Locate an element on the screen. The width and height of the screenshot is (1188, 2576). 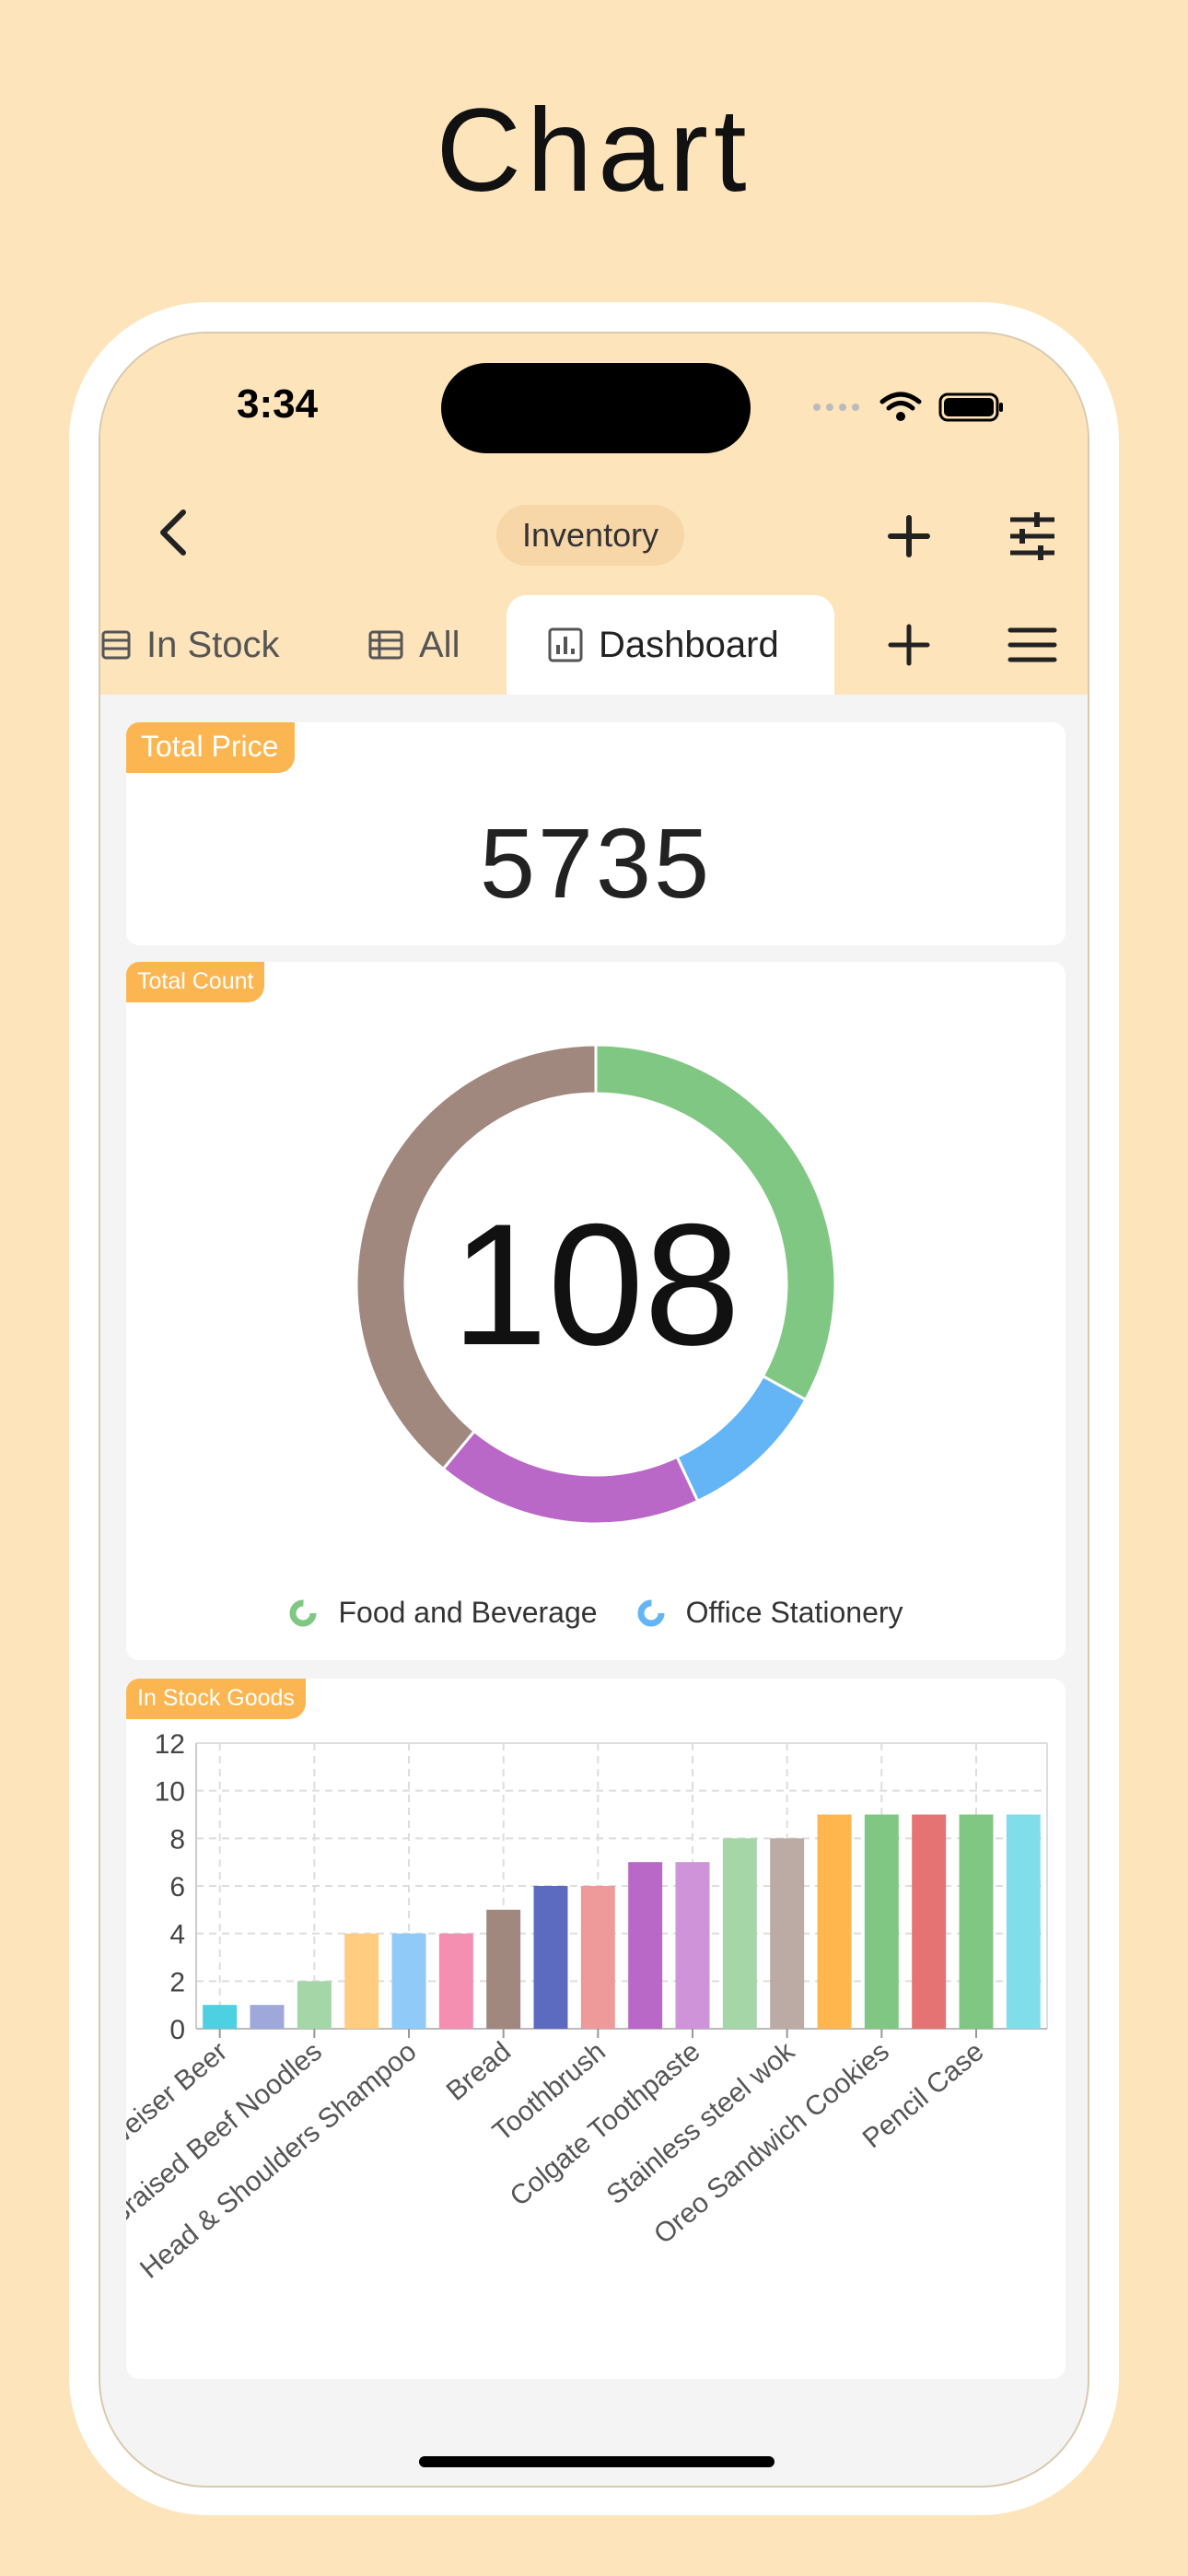
total-count-value: 108 is located at coordinates (595, 1284).